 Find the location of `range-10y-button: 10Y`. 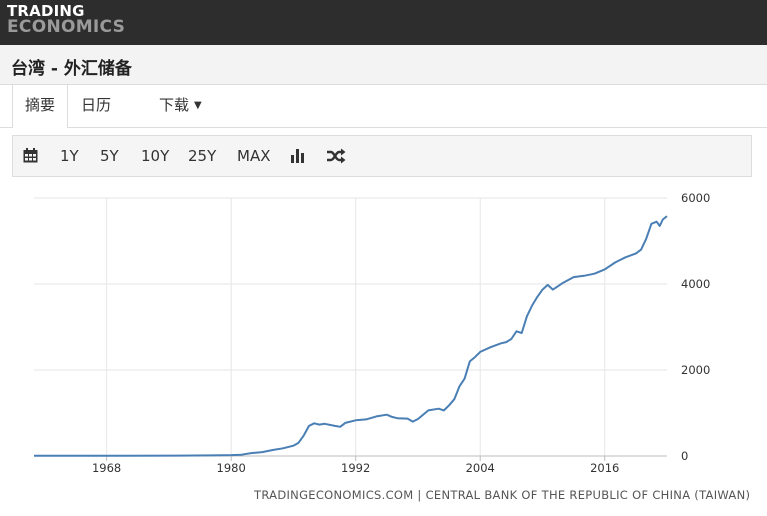

range-10y-button: 10Y is located at coordinates (155, 156).